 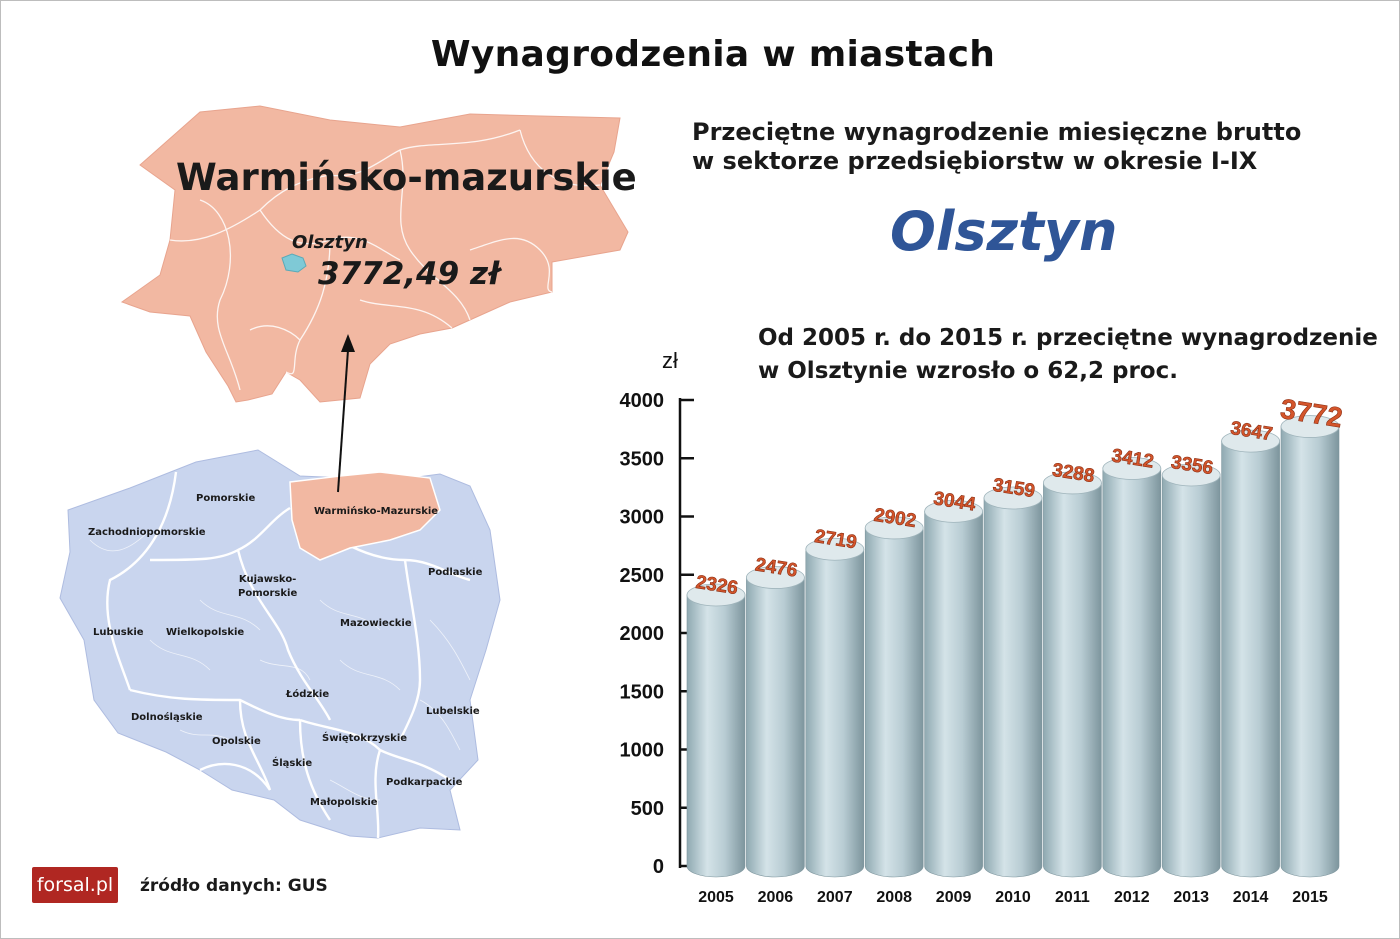 I want to click on y-tick-label: 2000, so click(x=642, y=634).